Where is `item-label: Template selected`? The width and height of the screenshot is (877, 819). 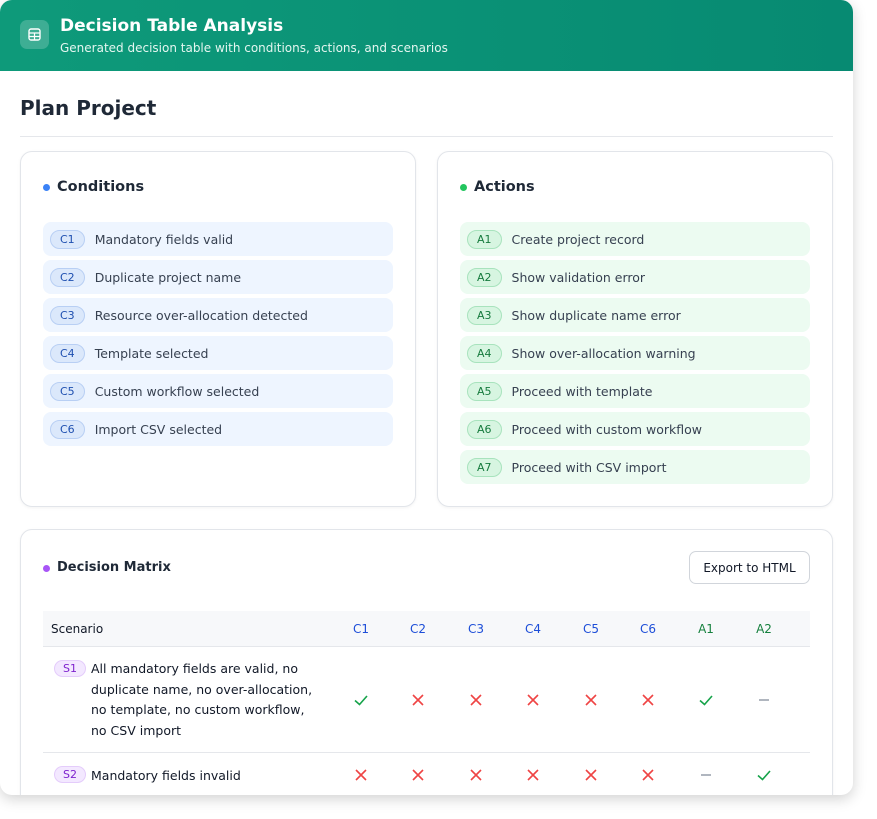 item-label: Template selected is located at coordinates (152, 353).